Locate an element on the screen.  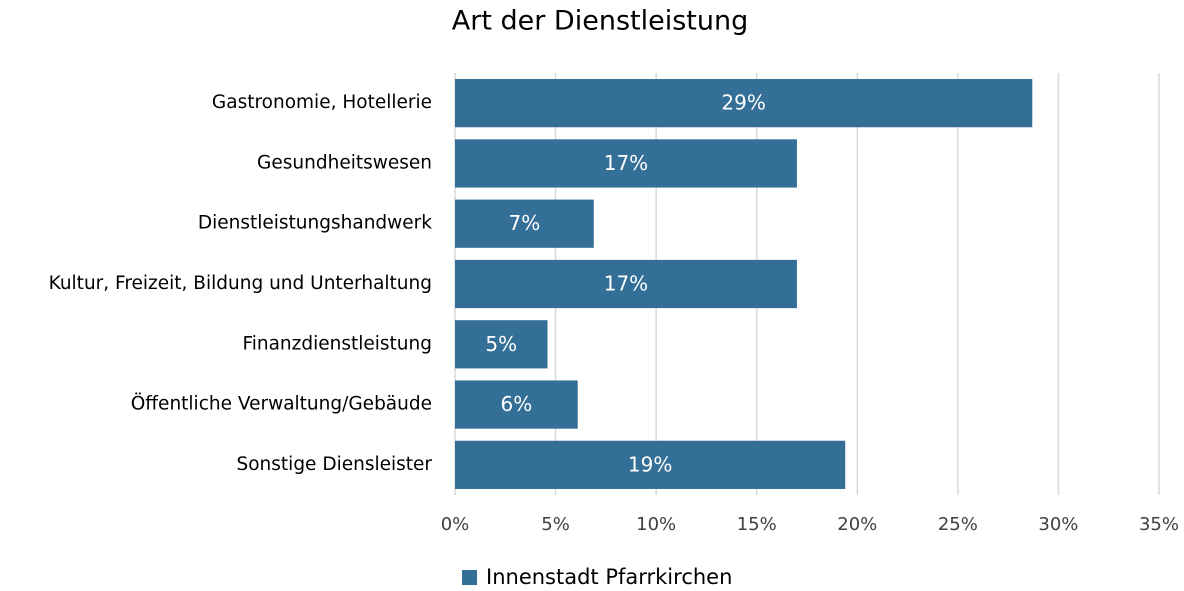
y-tick-label: Öffentliche Verwaltung/Gebäude is located at coordinates (281, 404).